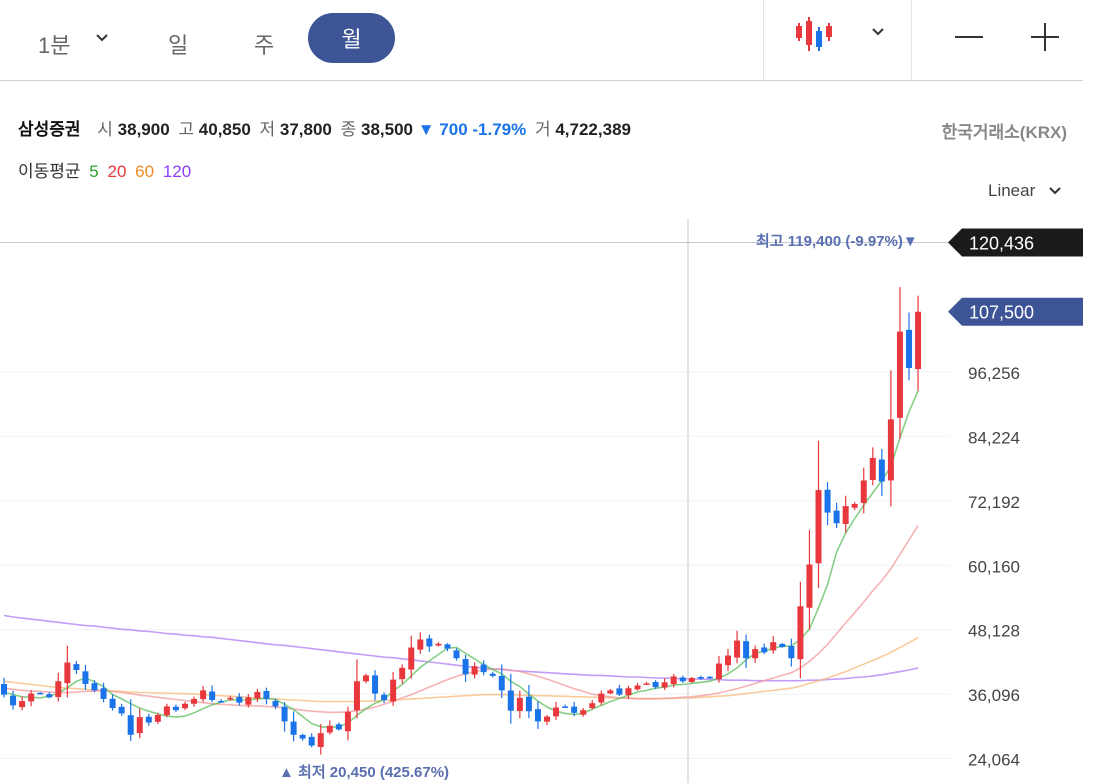  What do you see at coordinates (994, 760) in the screenshot?
I see `y-tick-label: 24,064` at bounding box center [994, 760].